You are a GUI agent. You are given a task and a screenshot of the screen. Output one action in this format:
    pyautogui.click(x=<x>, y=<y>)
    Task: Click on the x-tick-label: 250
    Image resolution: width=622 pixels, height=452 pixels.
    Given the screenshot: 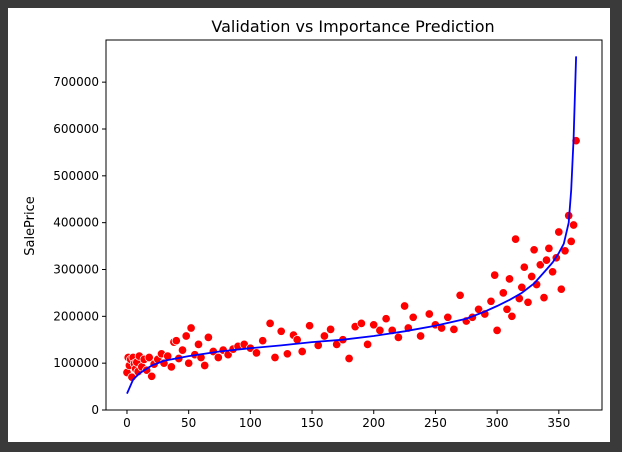 What is the action you would take?
    pyautogui.click(x=435, y=423)
    